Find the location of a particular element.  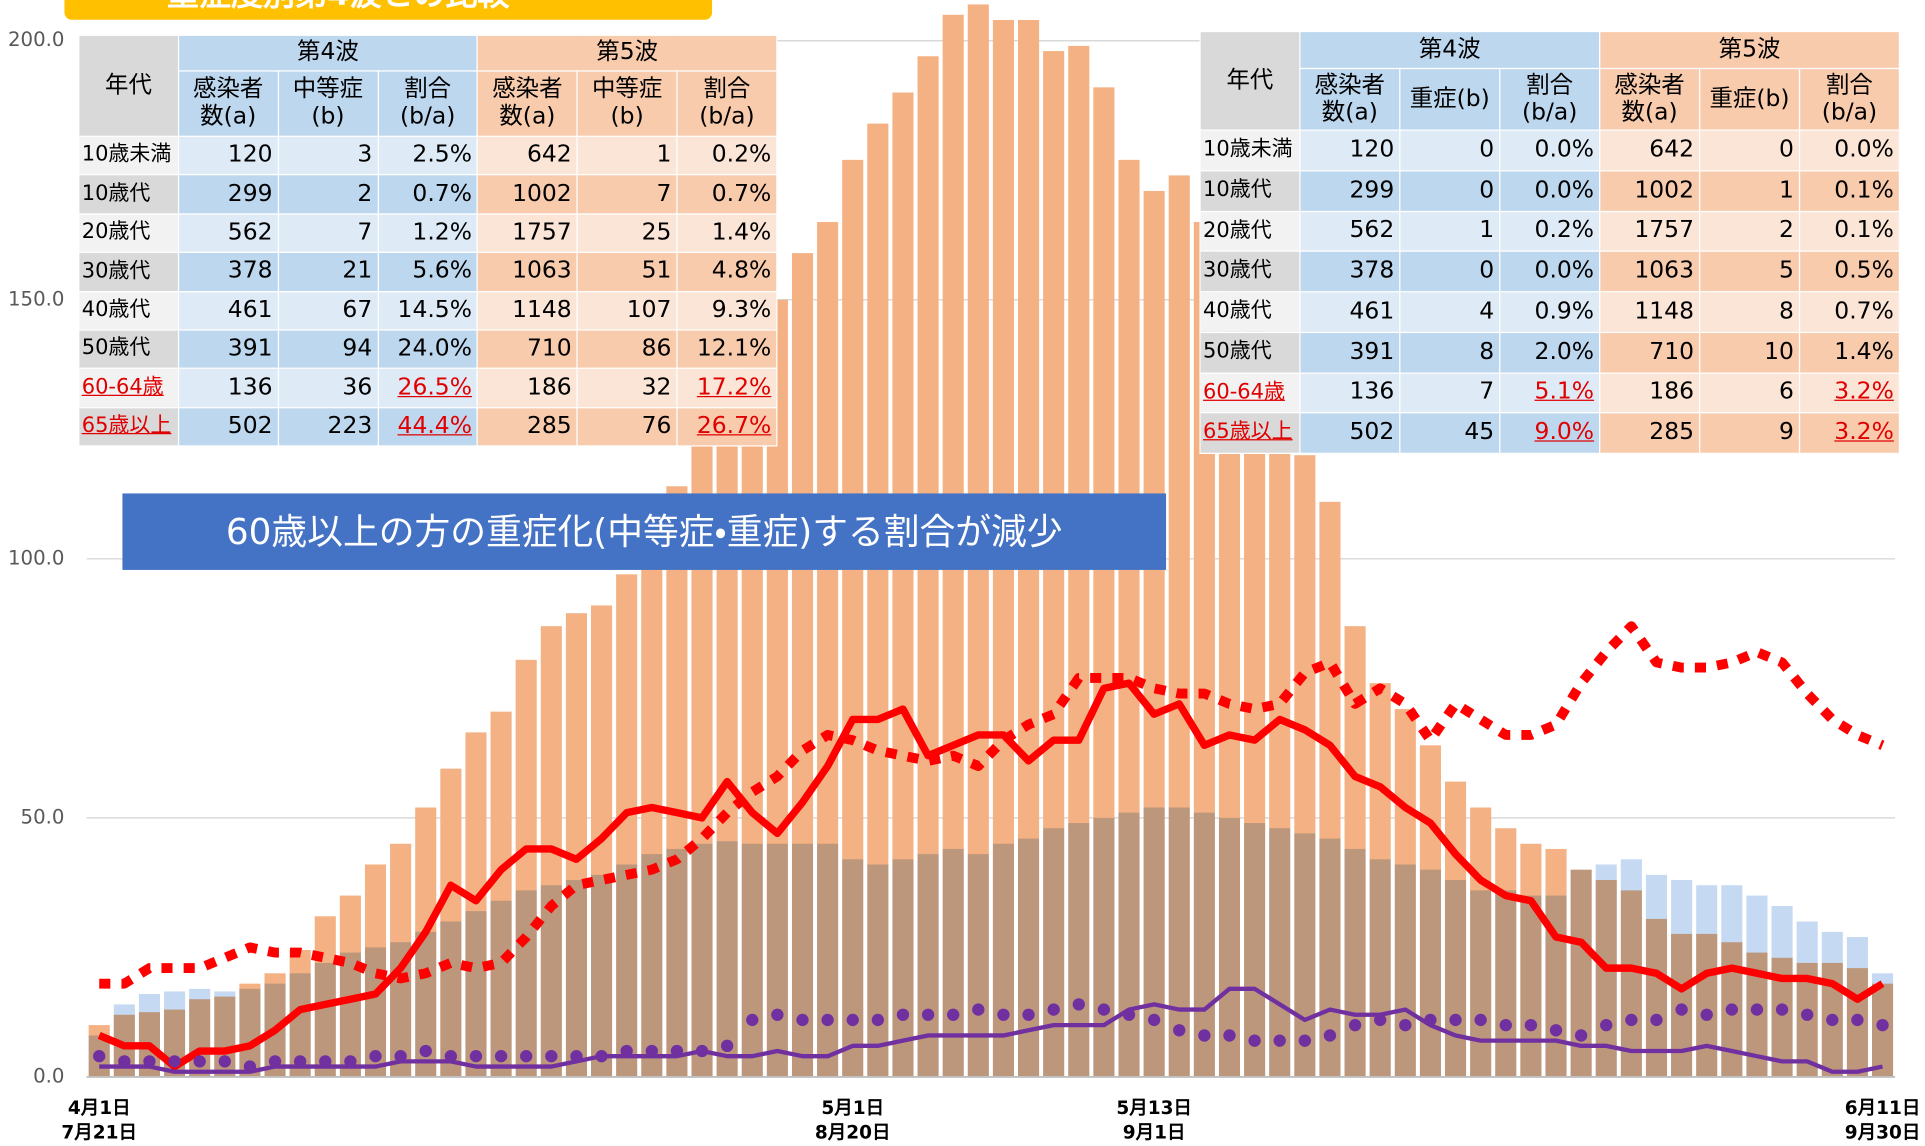

value-cell: 26.5% is located at coordinates (428, 387).